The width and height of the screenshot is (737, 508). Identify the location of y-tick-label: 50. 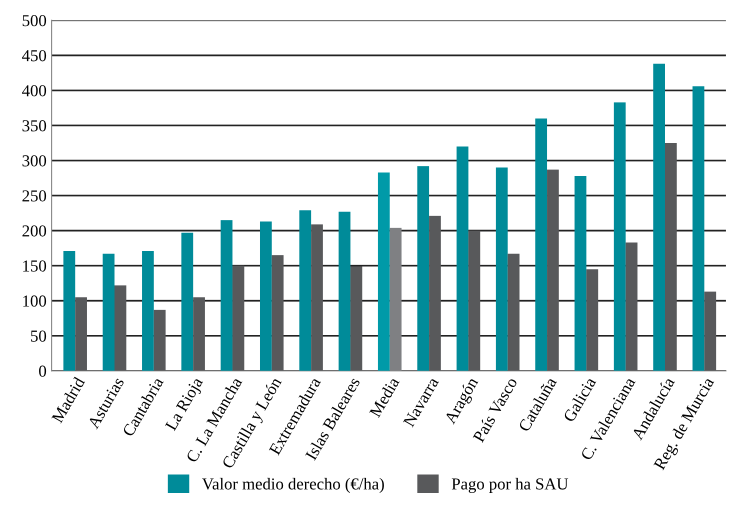
(38, 336).